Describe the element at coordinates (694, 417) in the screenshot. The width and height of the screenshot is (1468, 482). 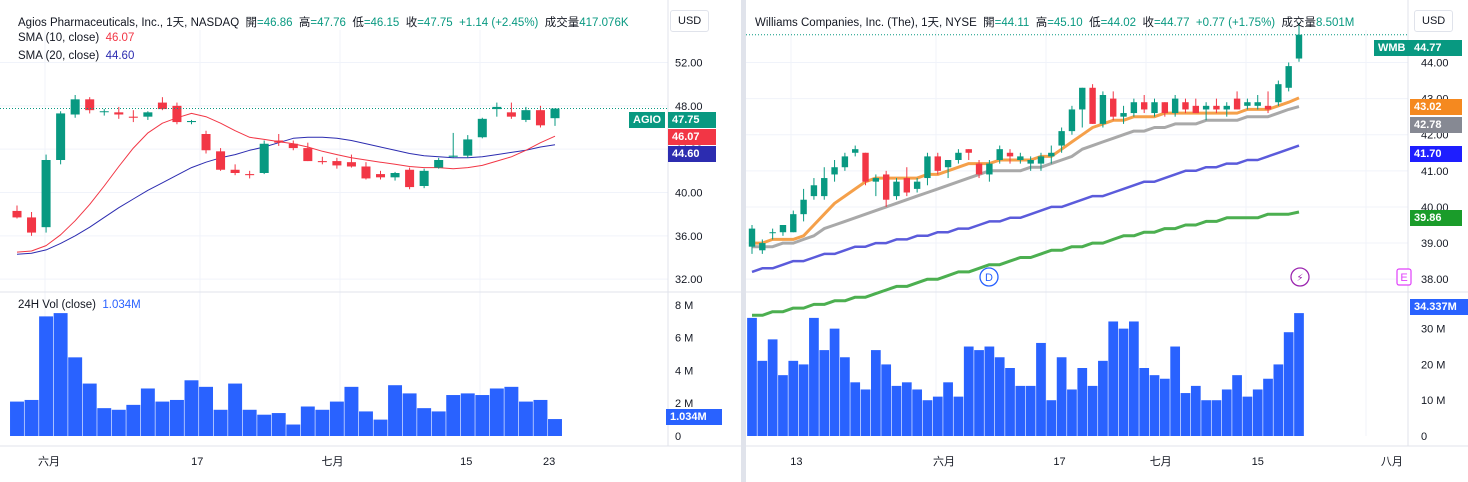
I see `agio-volume-tag: 1.034M` at that location.